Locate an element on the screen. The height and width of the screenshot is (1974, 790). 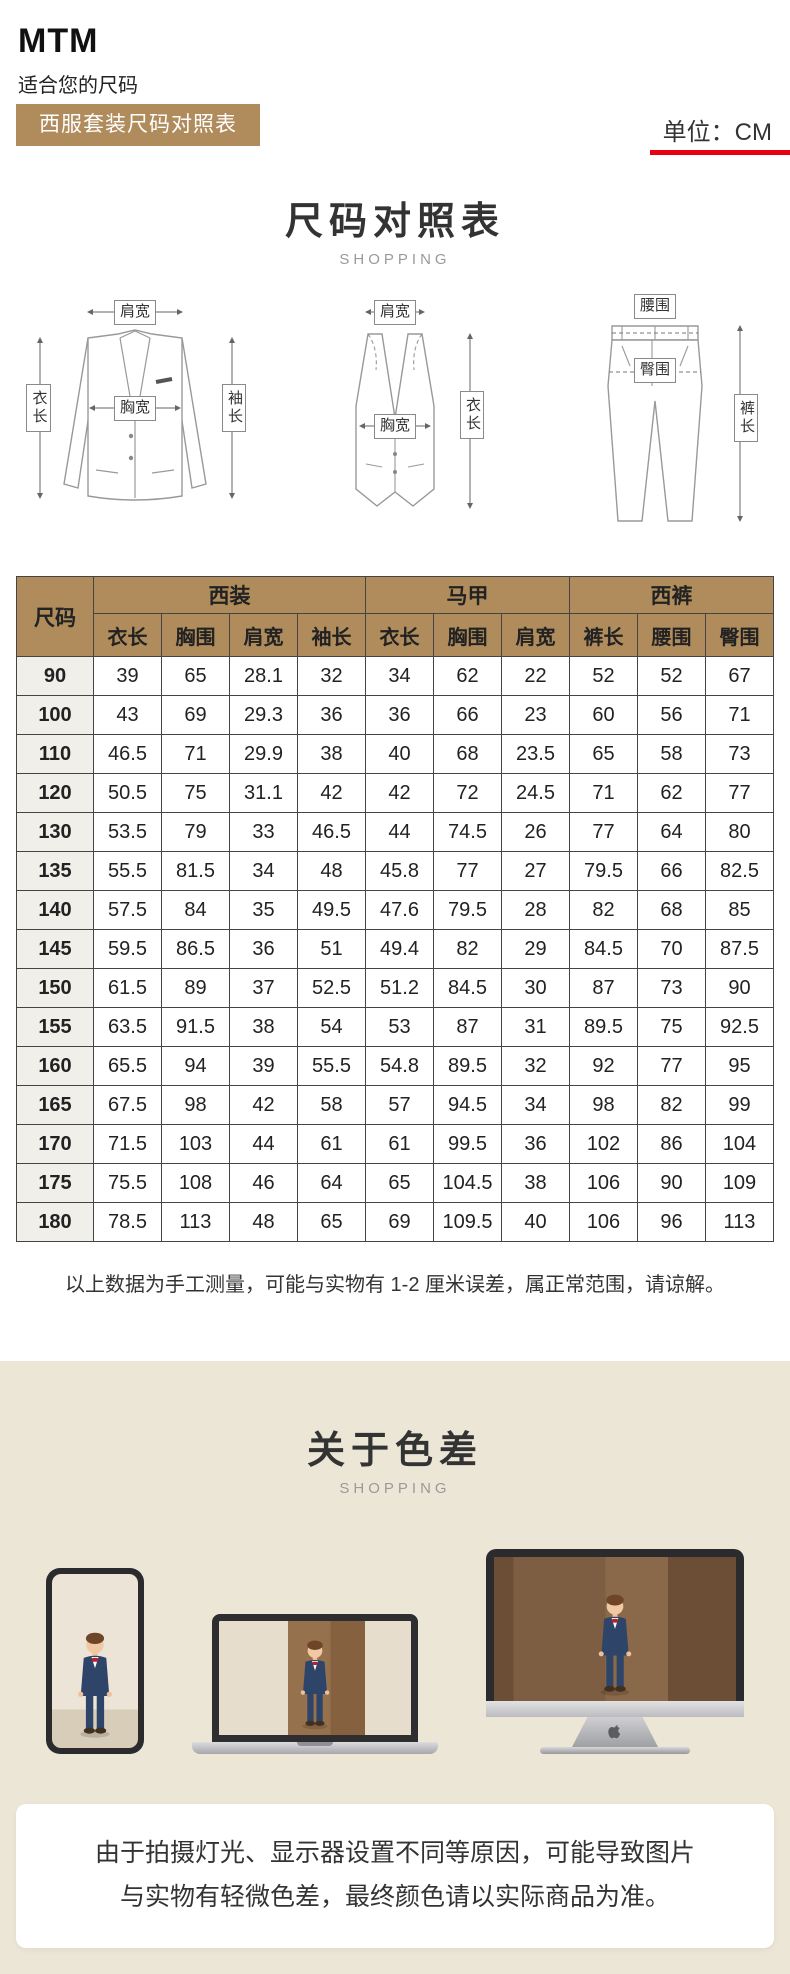
measurement-cell: 73 is located at coordinates (739, 754).